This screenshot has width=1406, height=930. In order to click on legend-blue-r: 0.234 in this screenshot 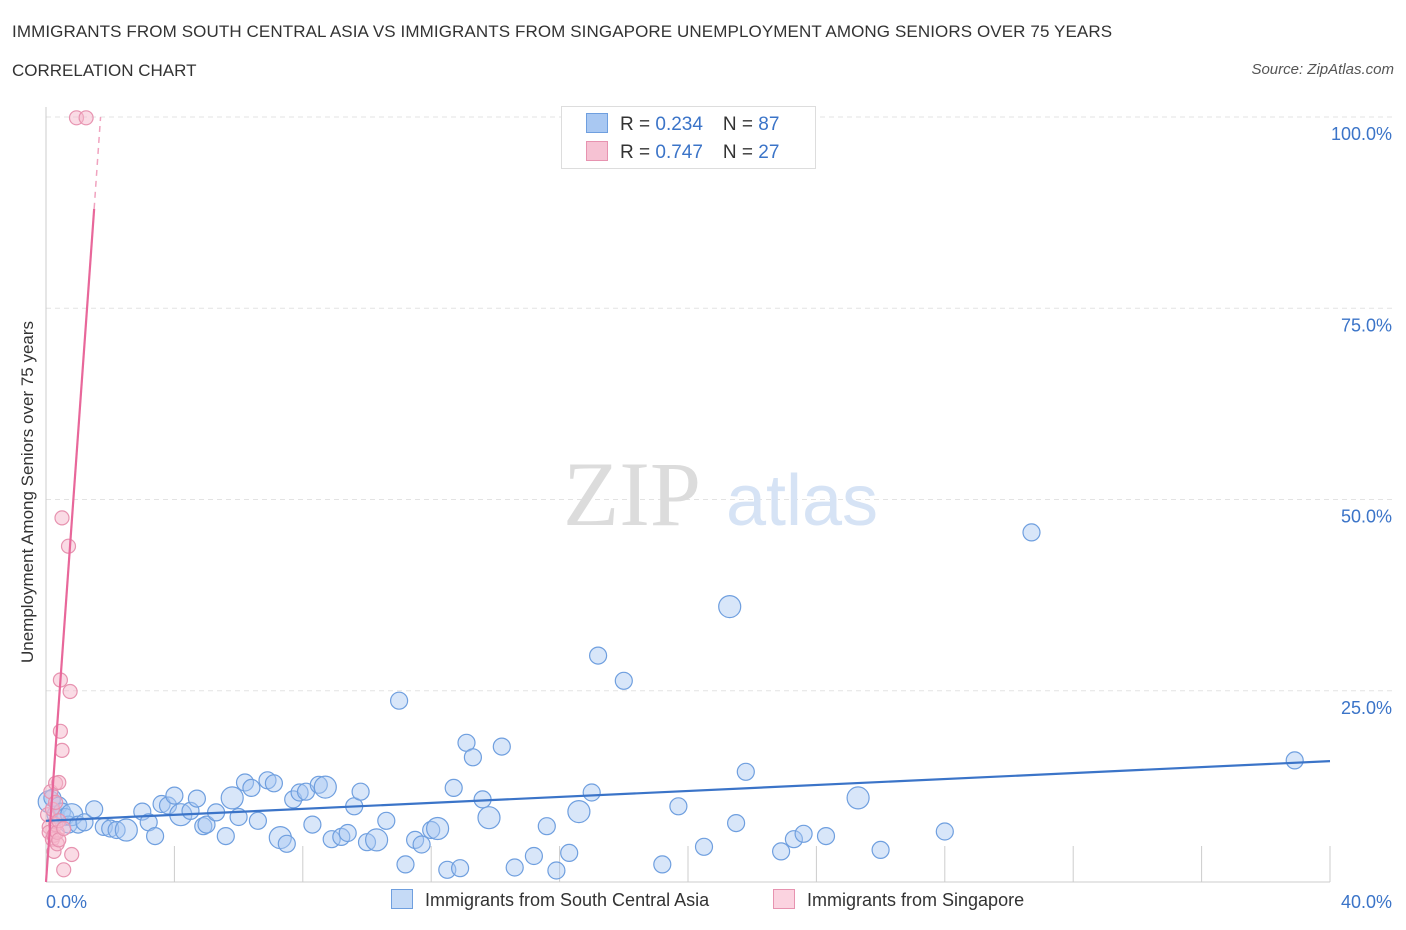, I will do `click(679, 124)`.